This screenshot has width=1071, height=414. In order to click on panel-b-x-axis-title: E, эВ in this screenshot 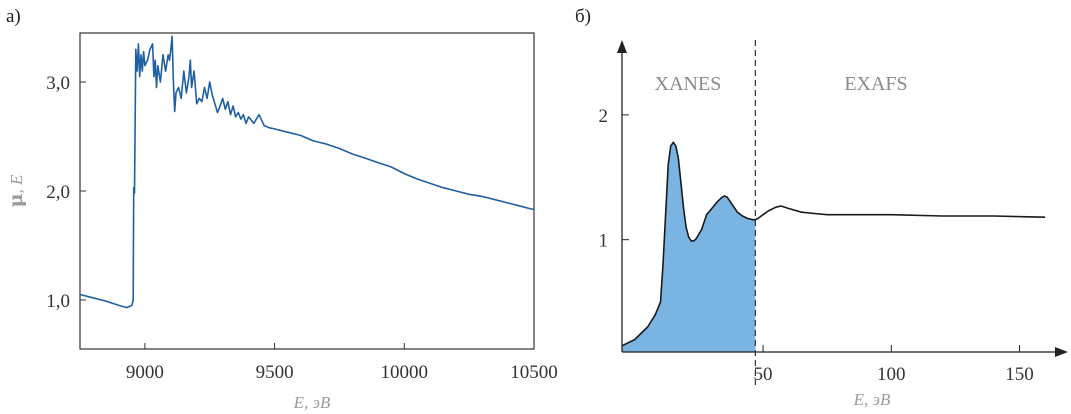, I will do `click(872, 399)`.